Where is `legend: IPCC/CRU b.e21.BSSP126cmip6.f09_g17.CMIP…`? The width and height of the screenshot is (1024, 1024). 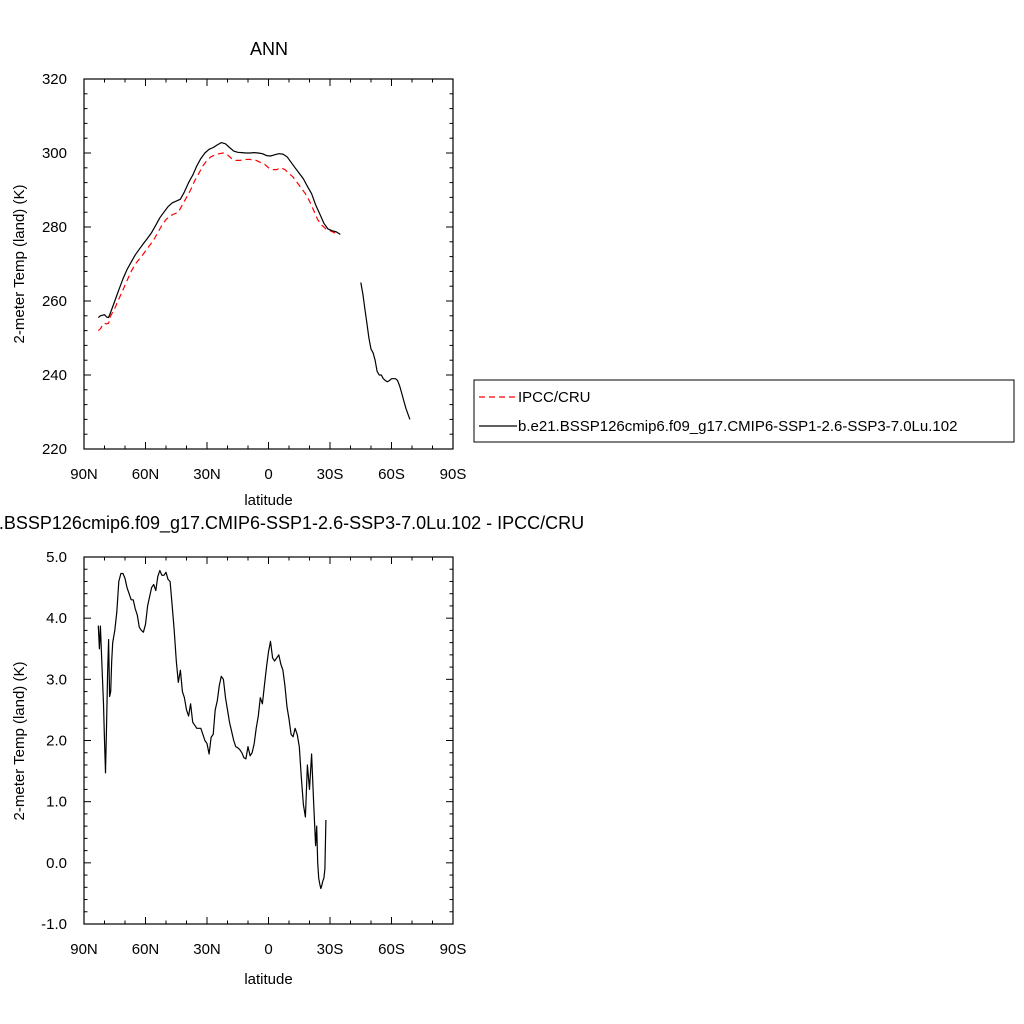
legend: IPCC/CRU b.e21.BSSP126cmip6.f09_g17.CMIP… is located at coordinates (744, 411).